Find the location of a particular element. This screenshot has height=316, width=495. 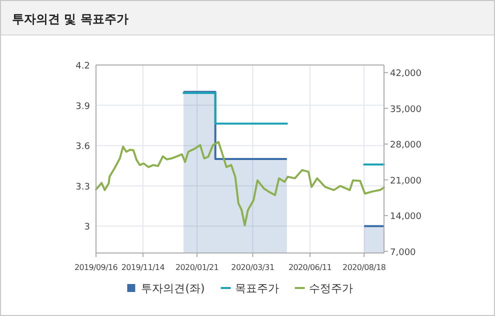

x-tick-label: 2020/03/31 is located at coordinates (252, 267).